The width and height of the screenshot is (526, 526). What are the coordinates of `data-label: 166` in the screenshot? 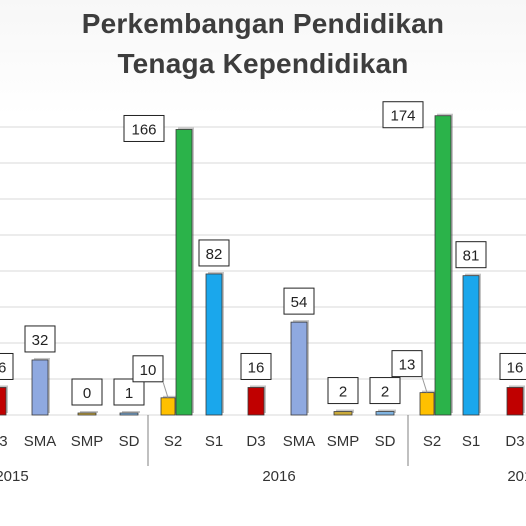 It's located at (143, 129).